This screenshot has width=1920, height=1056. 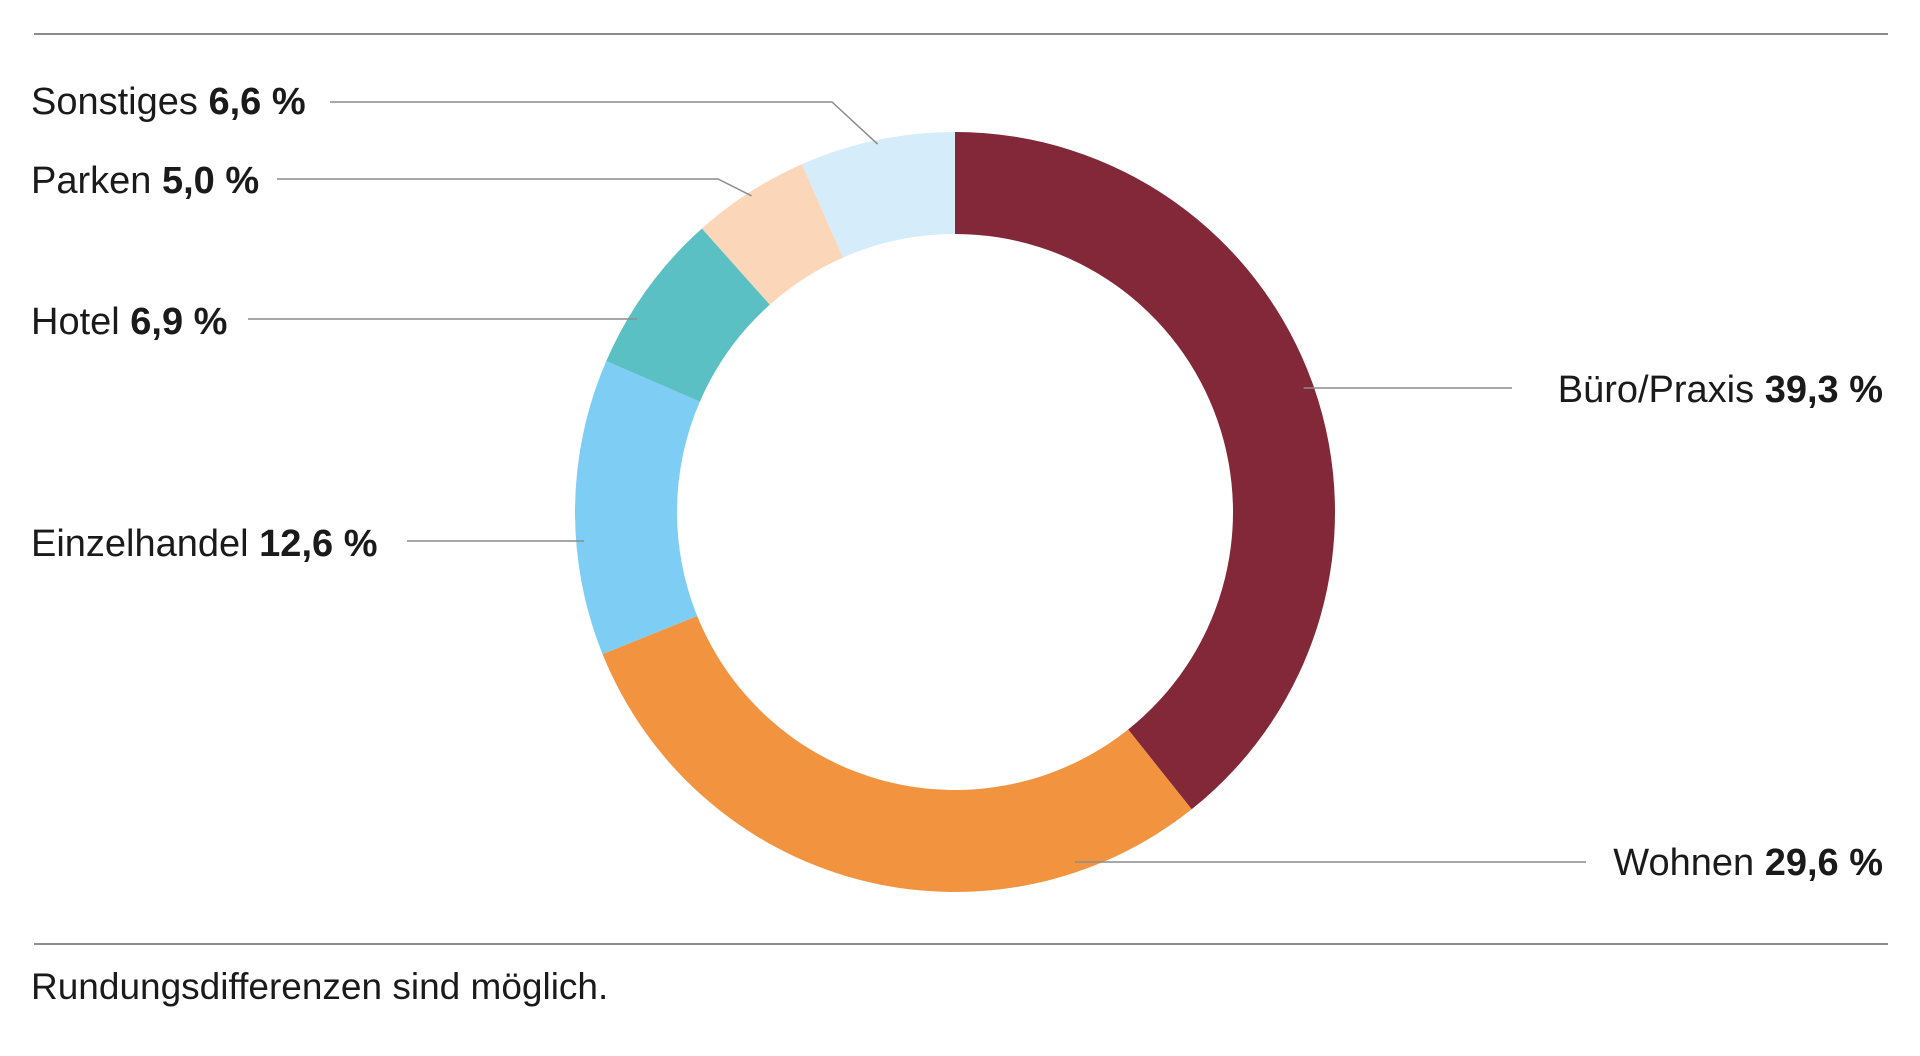 What do you see at coordinates (256, 102) in the screenshot?
I see `slice-label-value: 6,6 %` at bounding box center [256, 102].